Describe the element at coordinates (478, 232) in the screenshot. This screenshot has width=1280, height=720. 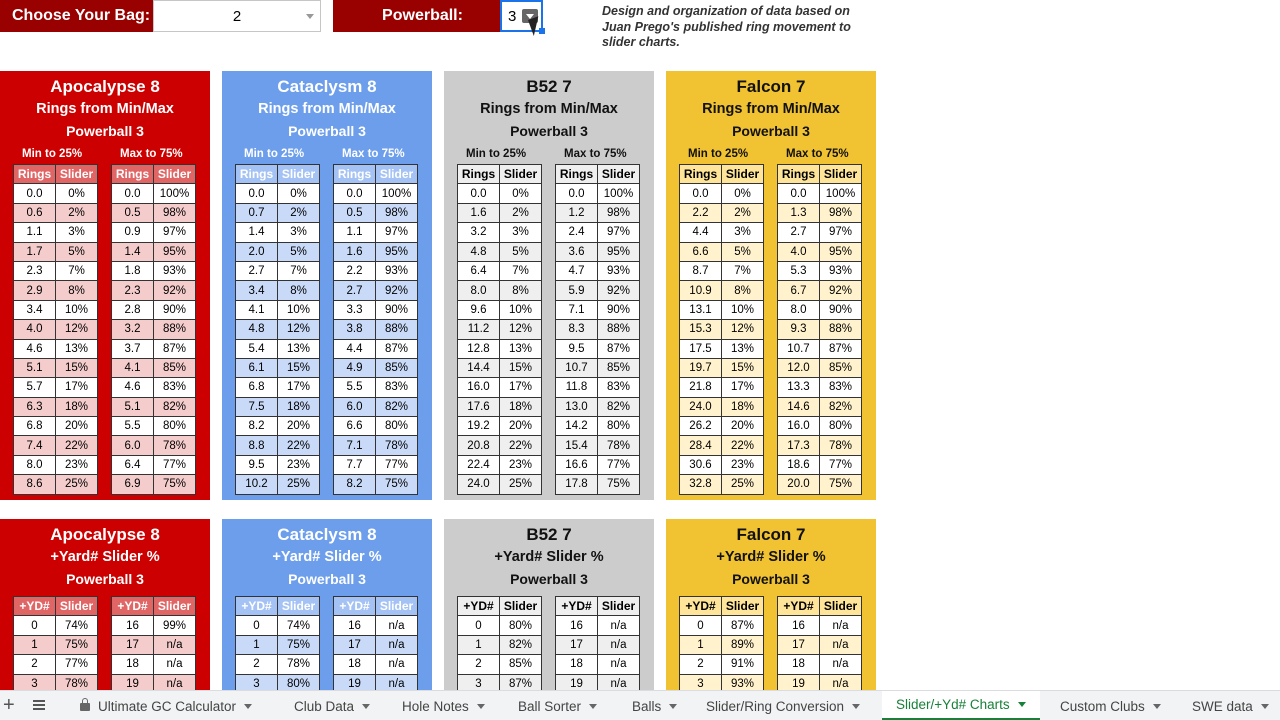
I see `table-cell: 3.2` at that location.